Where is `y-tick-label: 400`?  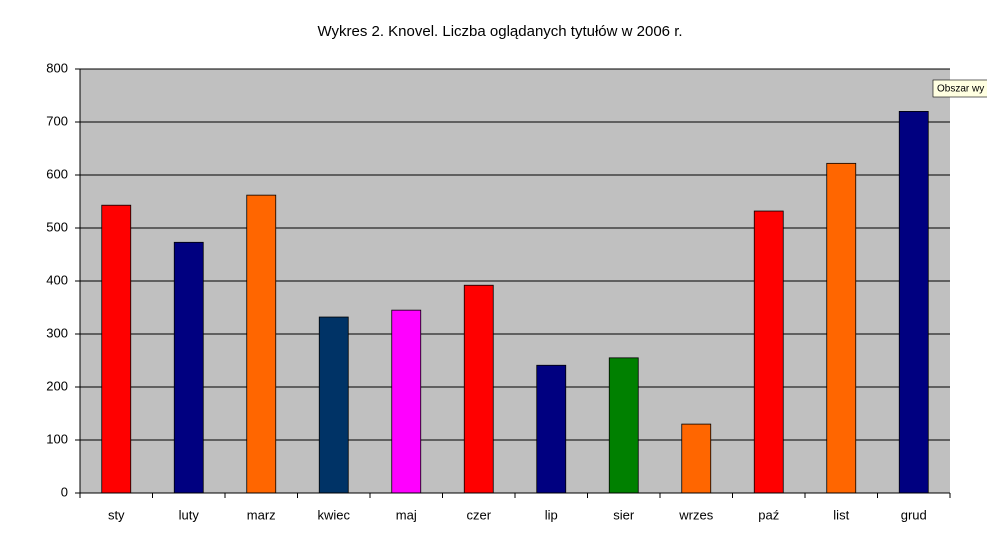 y-tick-label: 400 is located at coordinates (57, 279).